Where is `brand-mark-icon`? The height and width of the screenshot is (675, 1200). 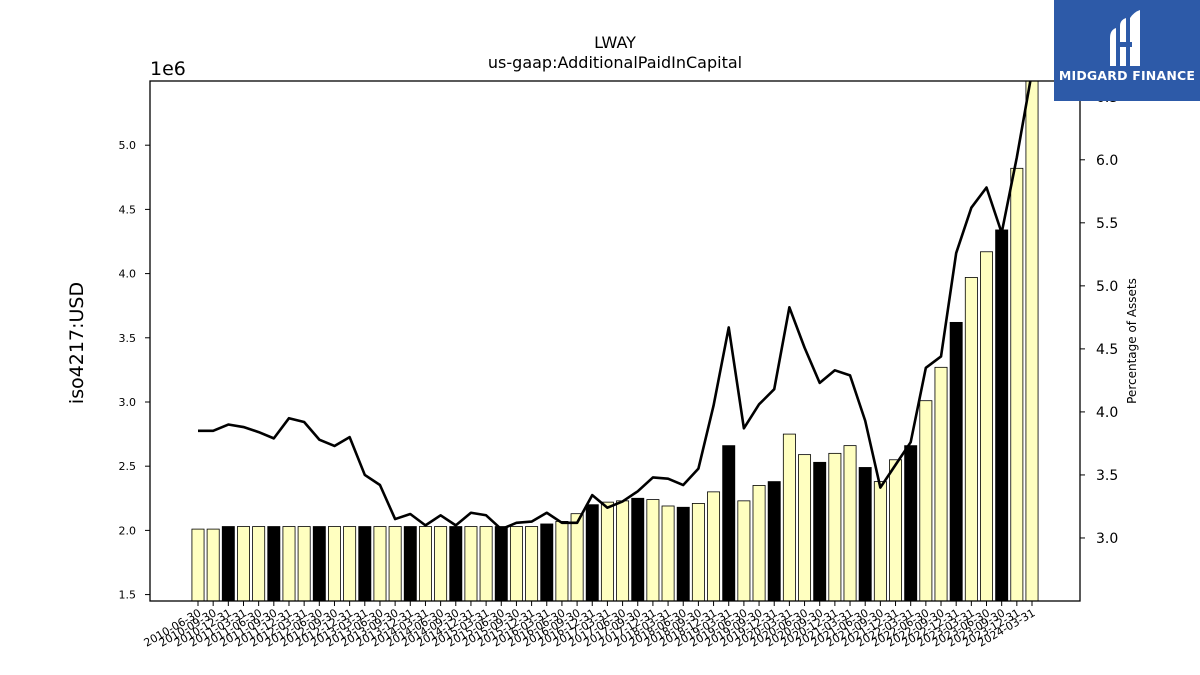
brand-mark-icon is located at coordinates (1125, 38).